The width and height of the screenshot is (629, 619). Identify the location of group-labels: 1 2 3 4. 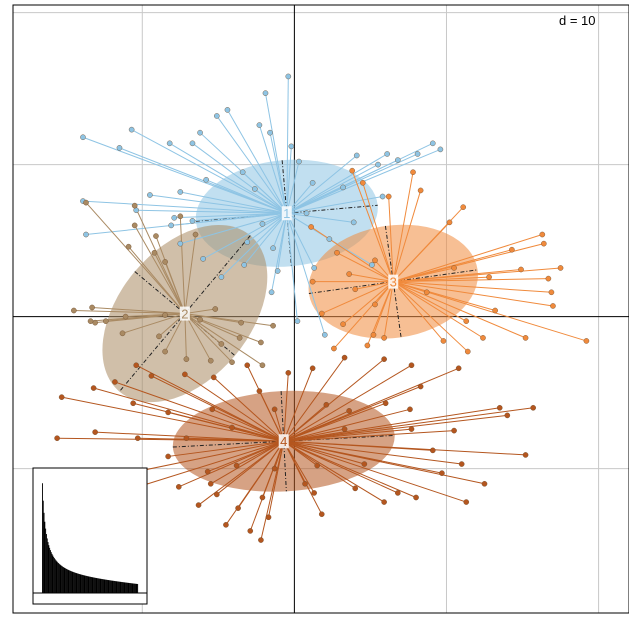
(289, 327).